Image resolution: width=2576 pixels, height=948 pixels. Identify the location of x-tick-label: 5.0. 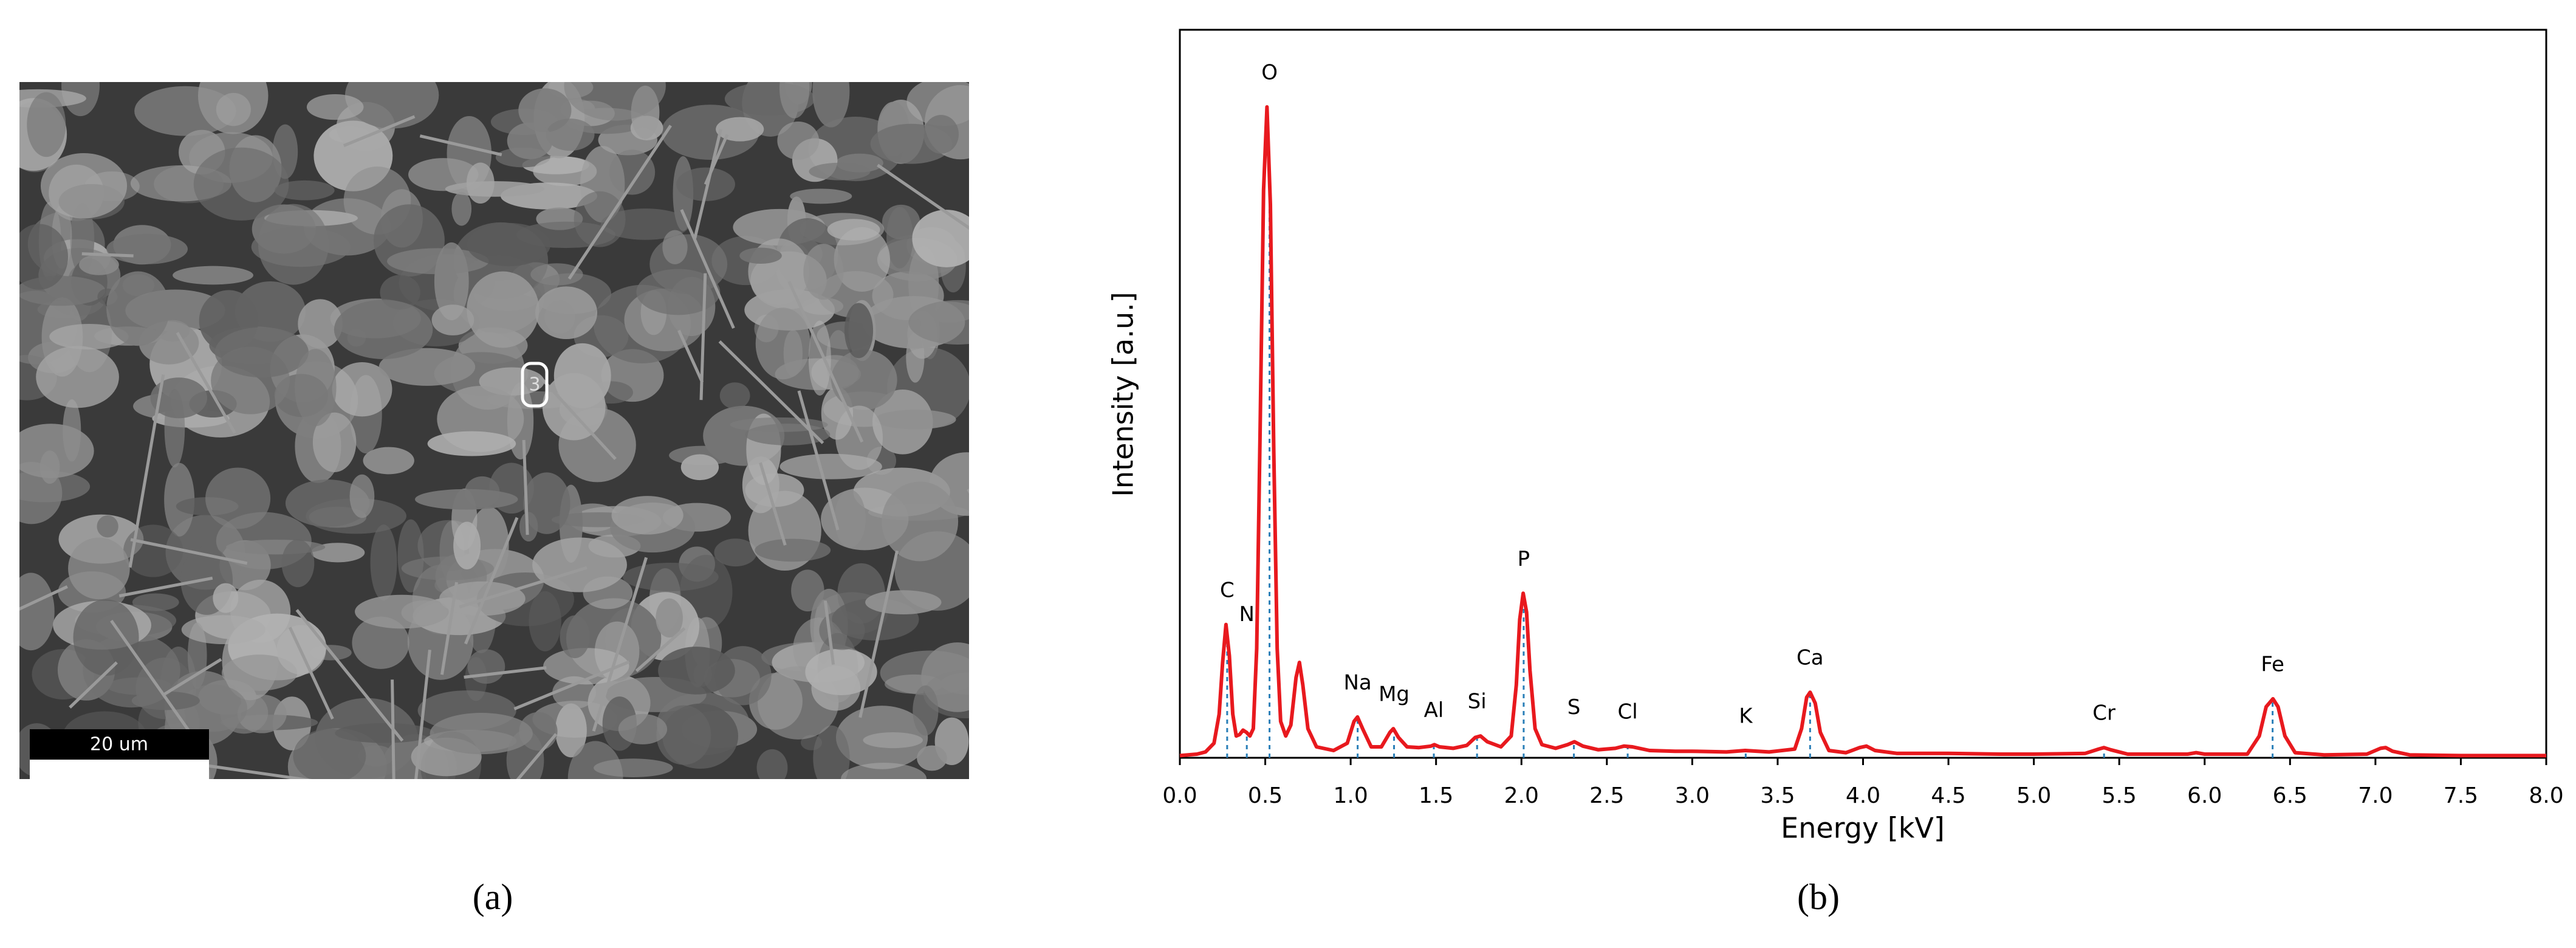
(2033, 795).